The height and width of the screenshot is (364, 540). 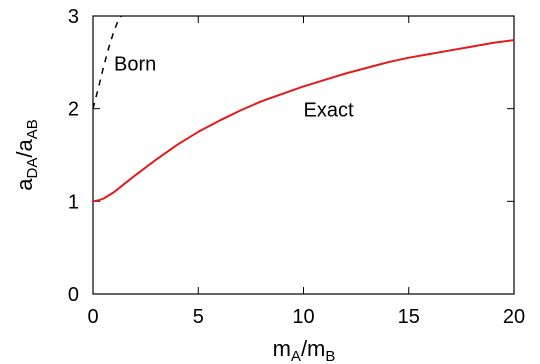 I want to click on x-tick-label: 0, so click(x=92, y=317).